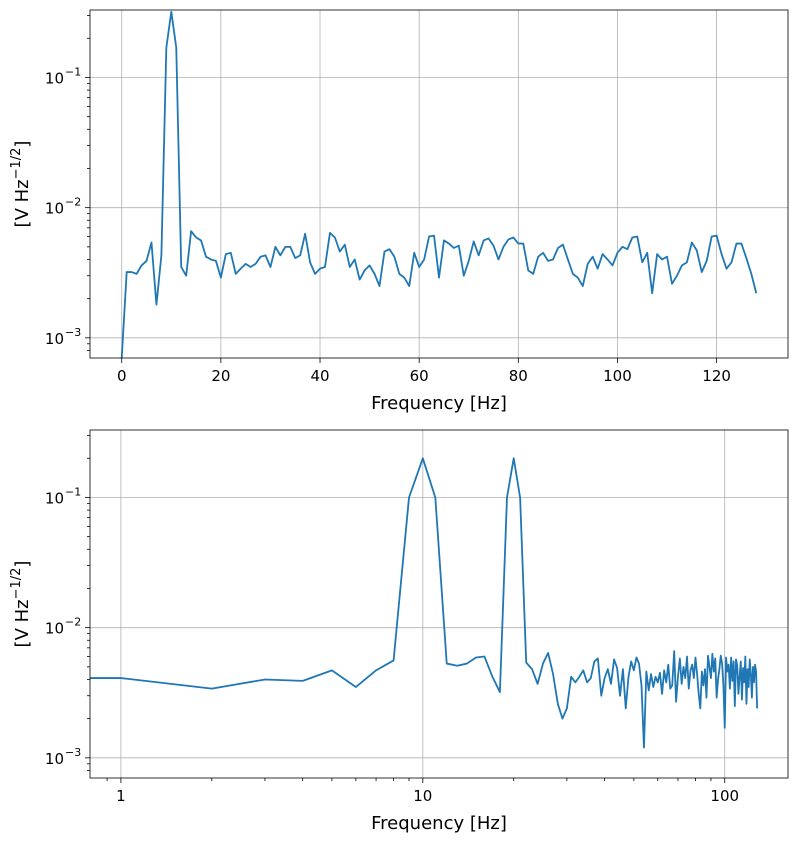  What do you see at coordinates (422, 796) in the screenshot?
I see `x-tick-label: 10` at bounding box center [422, 796].